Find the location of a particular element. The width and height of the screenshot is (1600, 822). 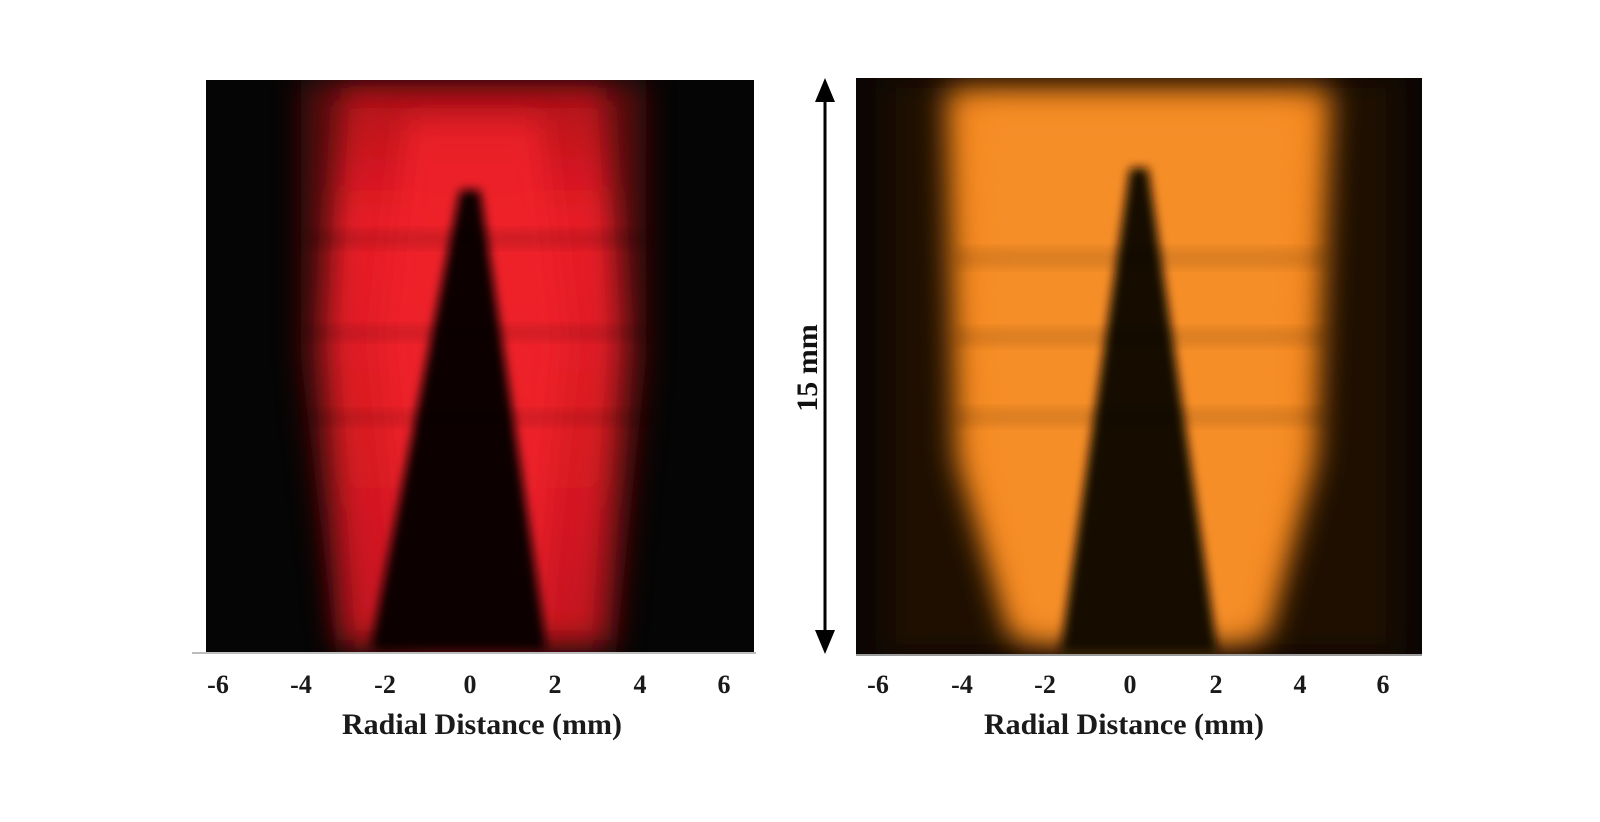

right-tick-label: 6 is located at coordinates (1383, 684).